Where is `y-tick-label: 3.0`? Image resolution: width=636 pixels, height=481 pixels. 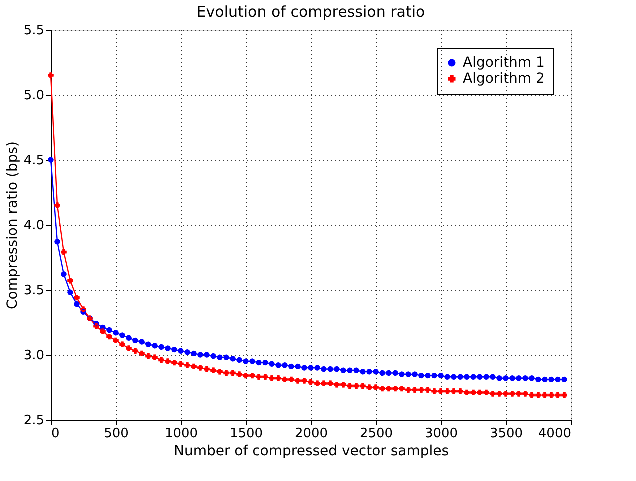 y-tick-label: 3.0 is located at coordinates (34, 356).